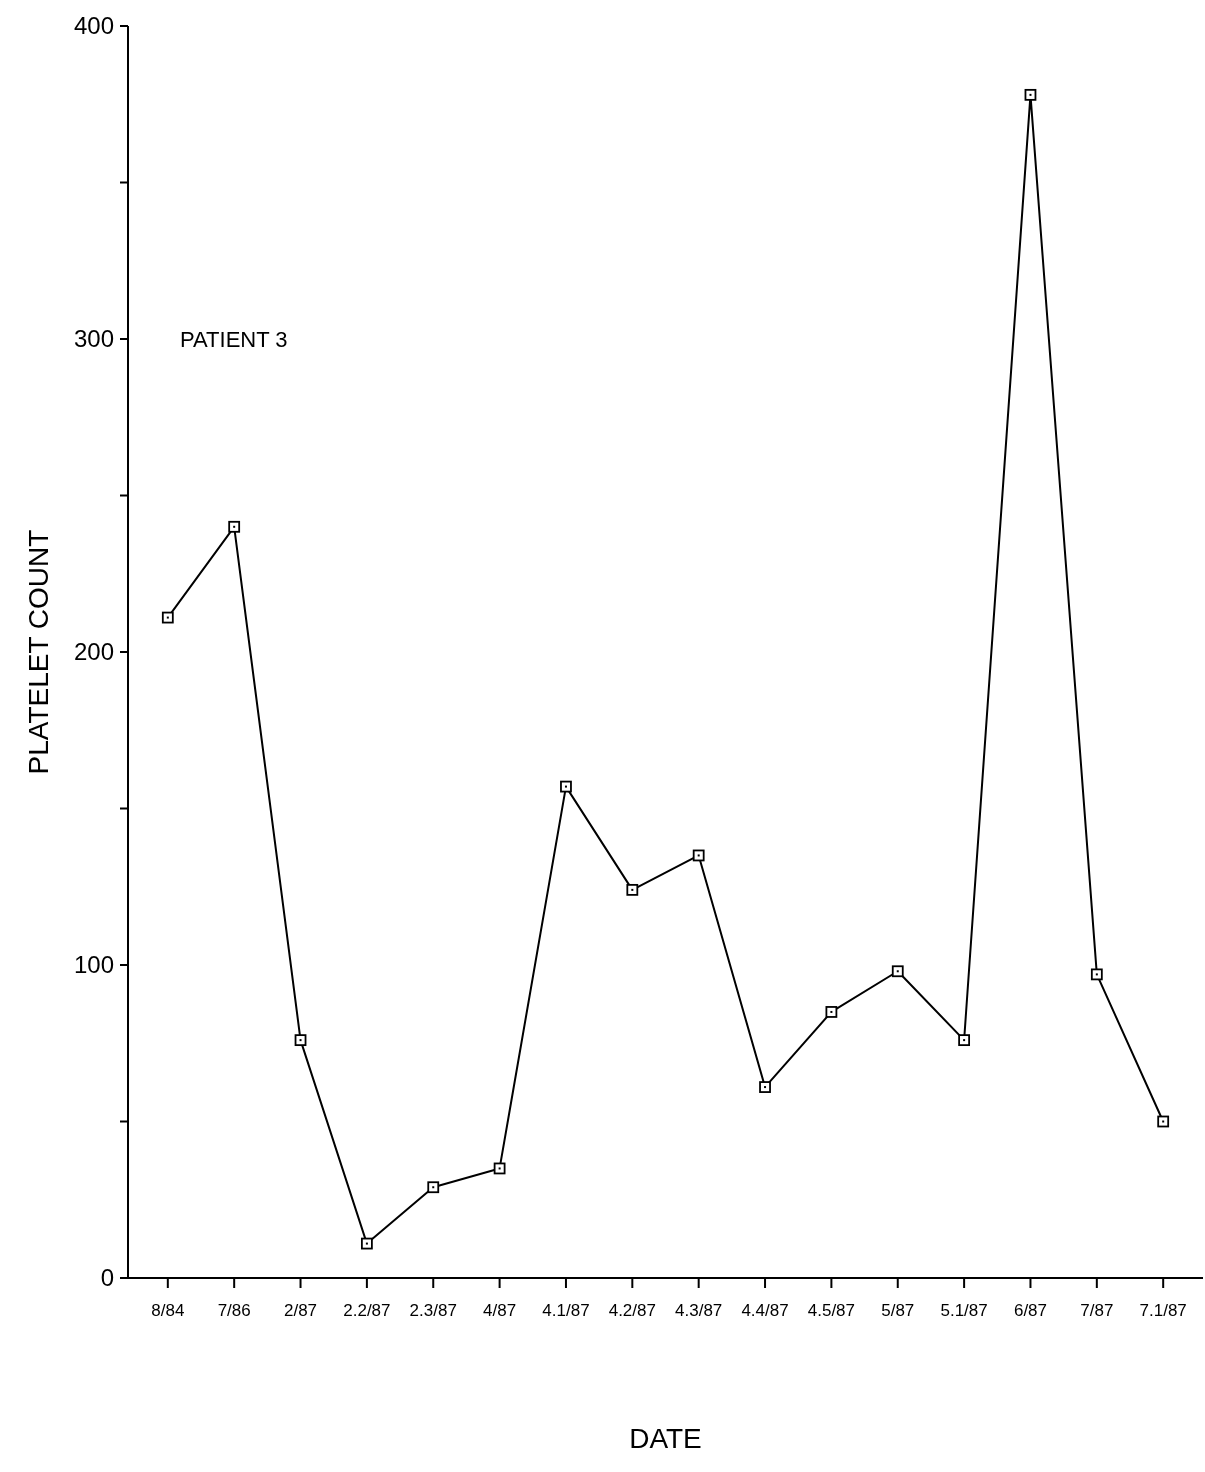 The image size is (1205, 1472). I want to click on annotation: PATIENT 3, so click(234, 339).